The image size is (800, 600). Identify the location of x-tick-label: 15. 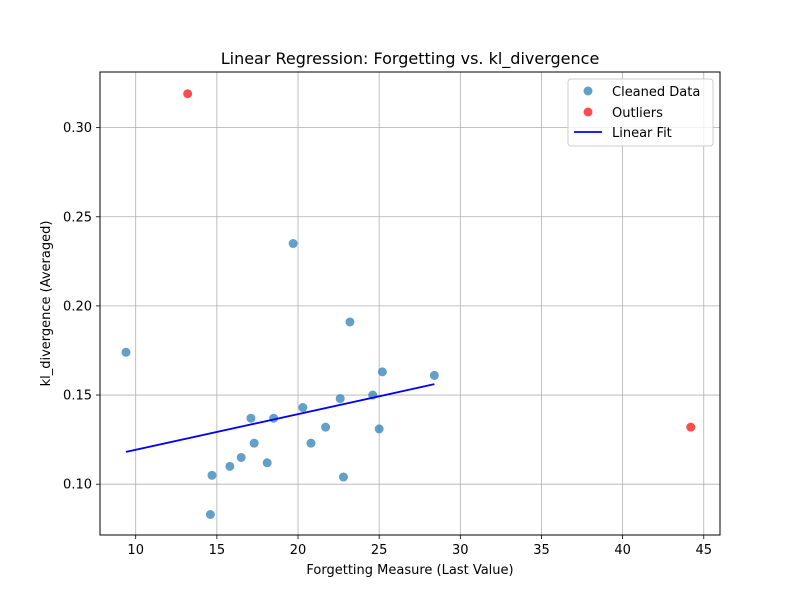
(217, 550).